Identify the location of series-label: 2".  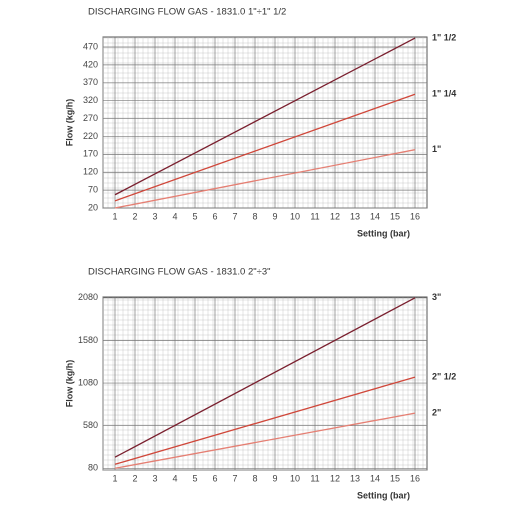
(436, 413).